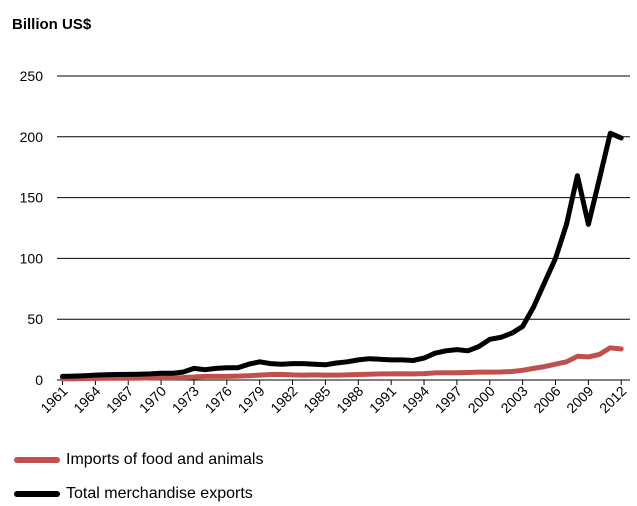 This screenshot has width=637, height=506. Describe the element at coordinates (349, 399) in the screenshot. I see `x-tick-label: 1988` at that location.